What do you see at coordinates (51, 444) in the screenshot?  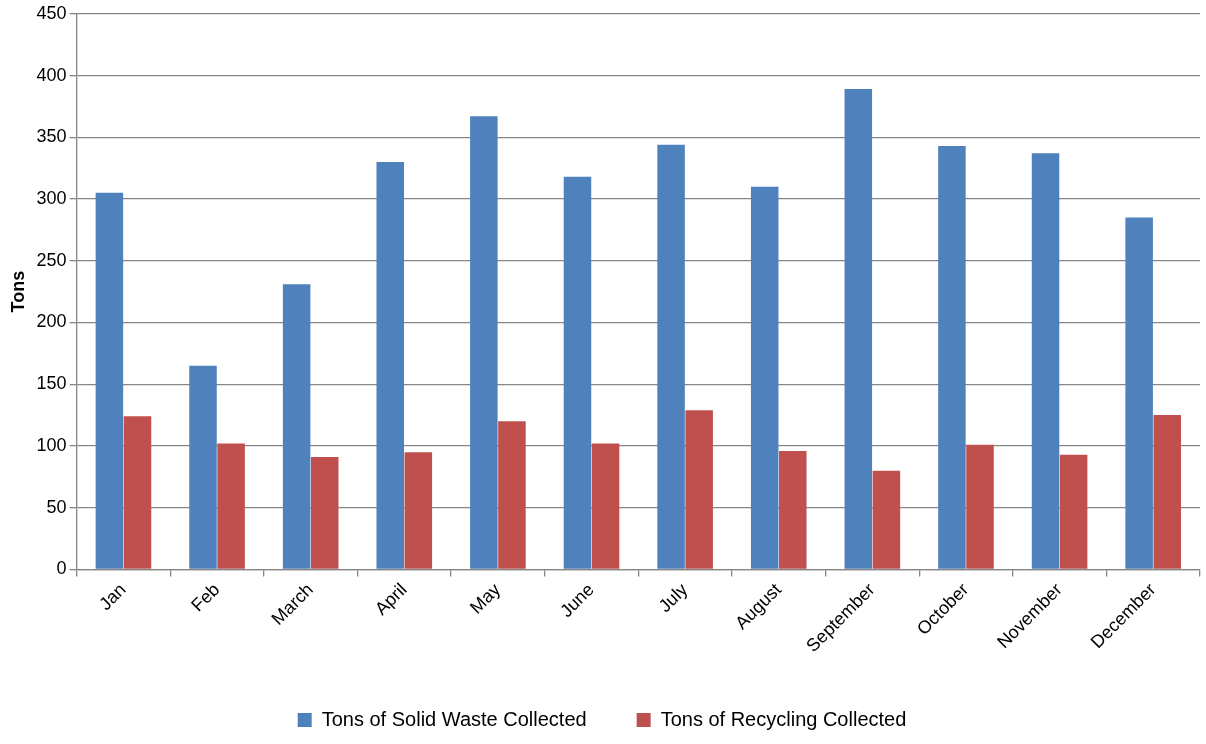 I see `y-tick-label: 100` at bounding box center [51, 444].